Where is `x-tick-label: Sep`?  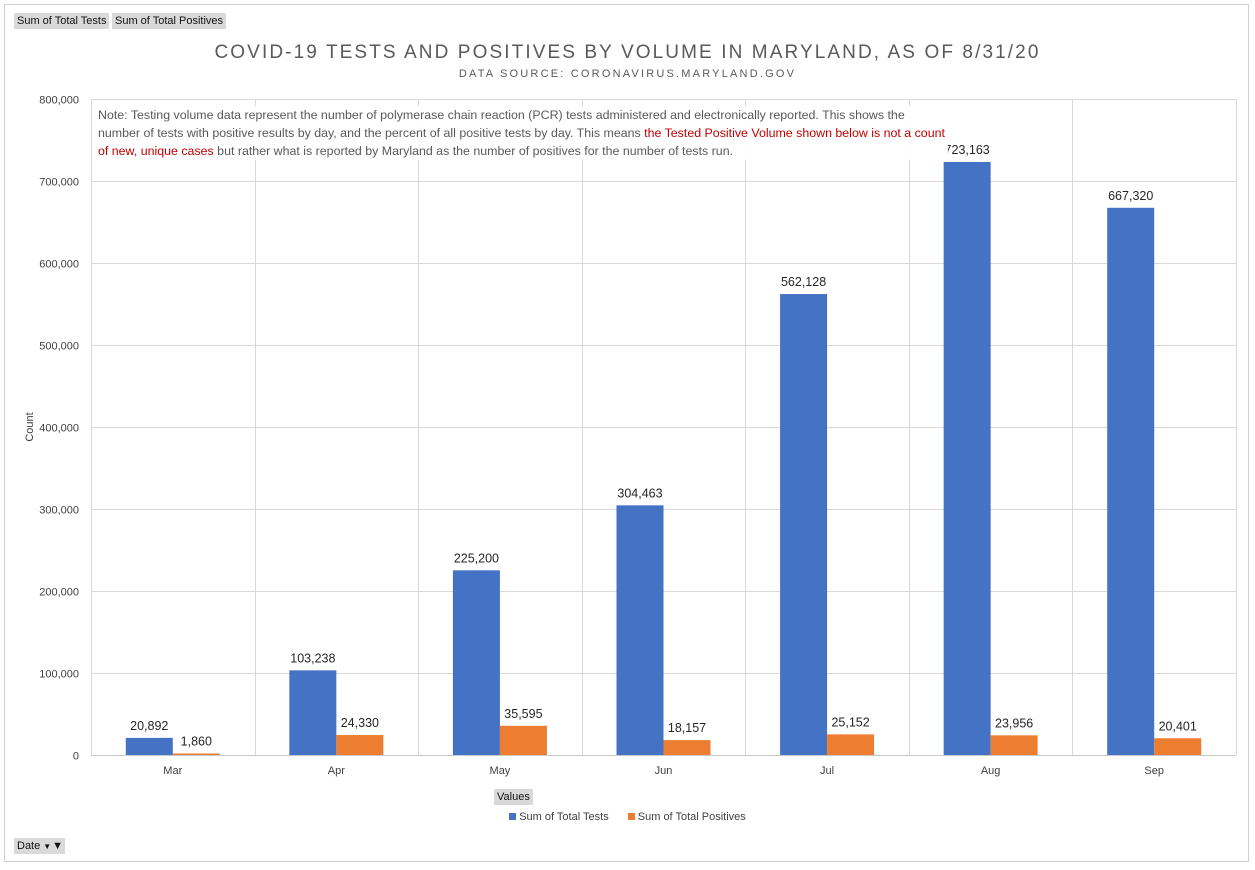 x-tick-label: Sep is located at coordinates (1154, 771).